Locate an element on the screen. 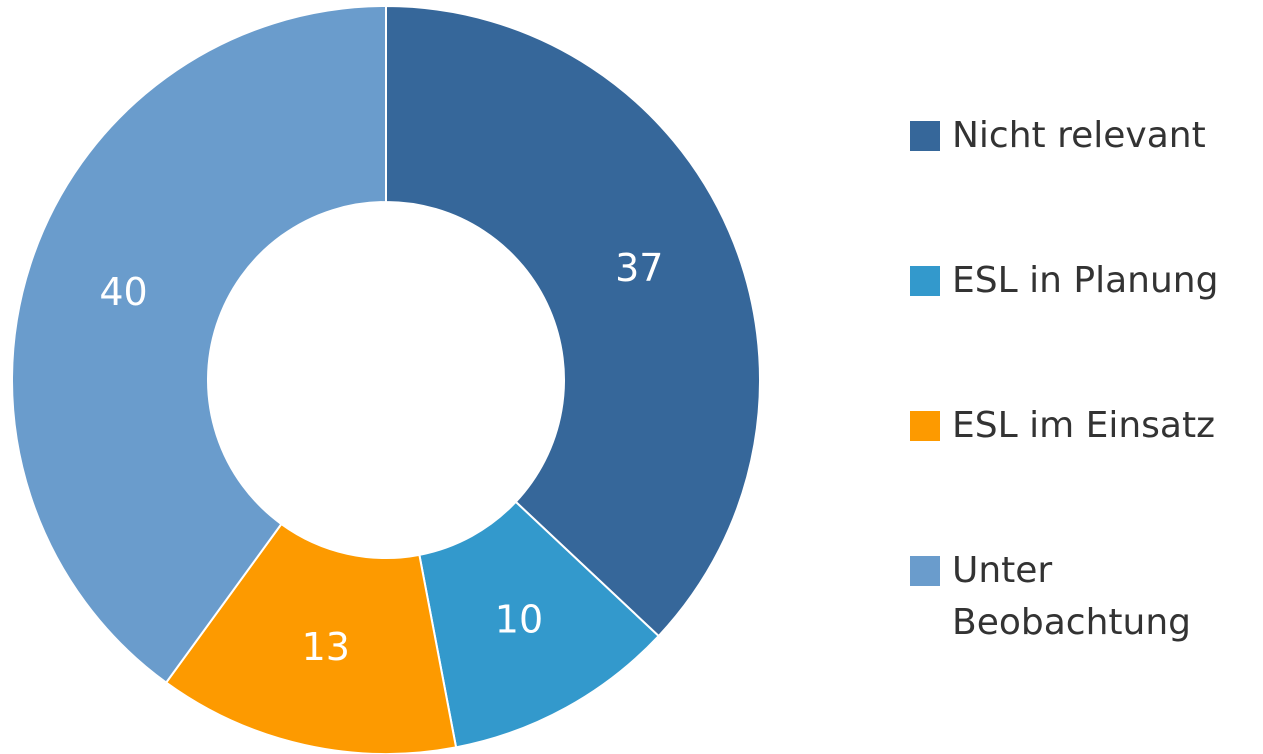  legend-item: ESL im Einsatz is located at coordinates (1085, 472).